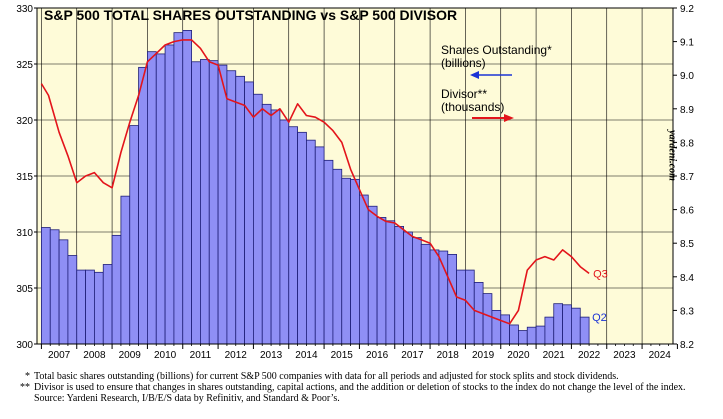 This screenshot has width=723, height=419. Describe the element at coordinates (474, 75) in the screenshot. I see `shares-arrow-icon` at that location.